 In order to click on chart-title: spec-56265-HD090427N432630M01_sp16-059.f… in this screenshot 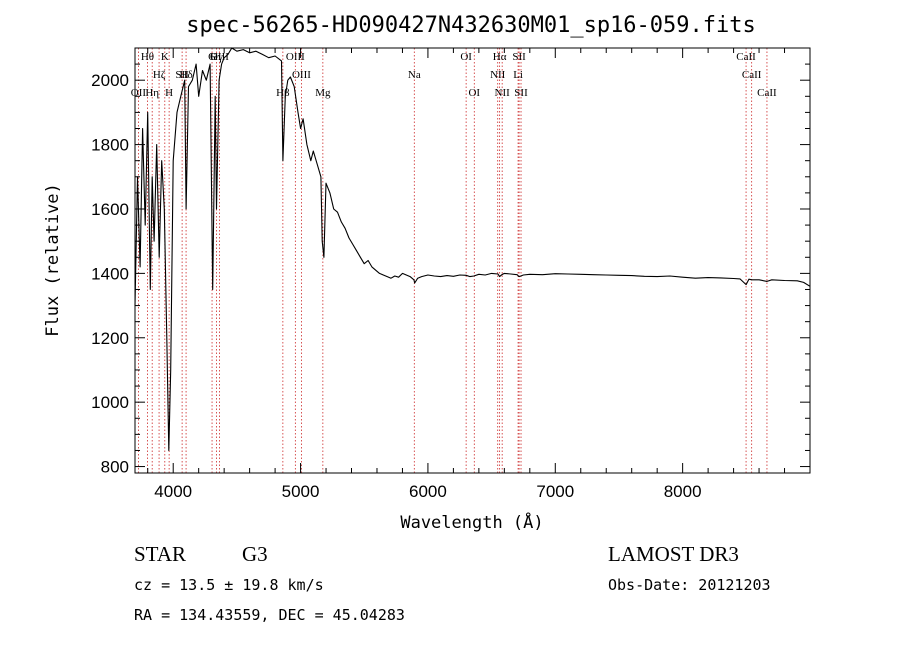, I will do `click(471, 25)`.